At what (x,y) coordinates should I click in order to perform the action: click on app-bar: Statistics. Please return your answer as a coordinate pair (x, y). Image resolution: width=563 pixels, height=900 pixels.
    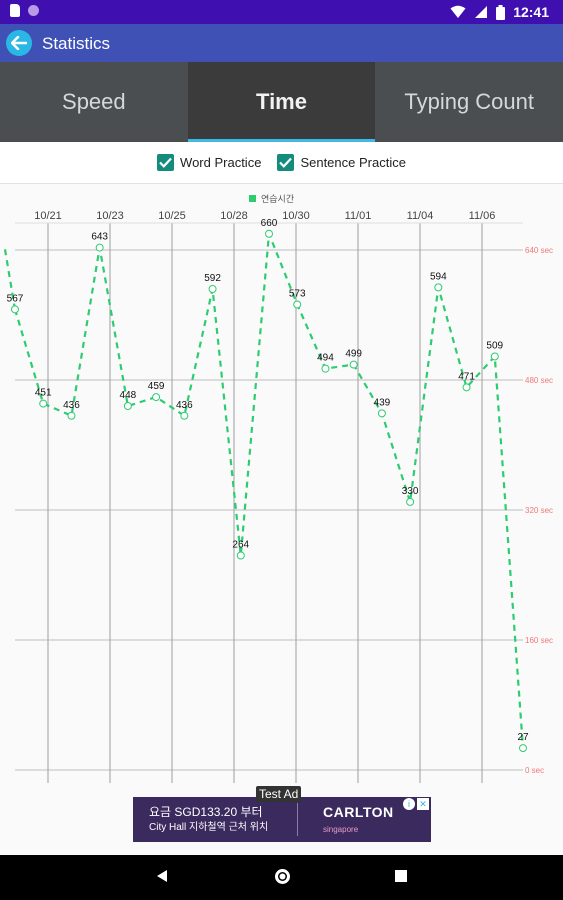
    Looking at the image, I should click on (281, 43).